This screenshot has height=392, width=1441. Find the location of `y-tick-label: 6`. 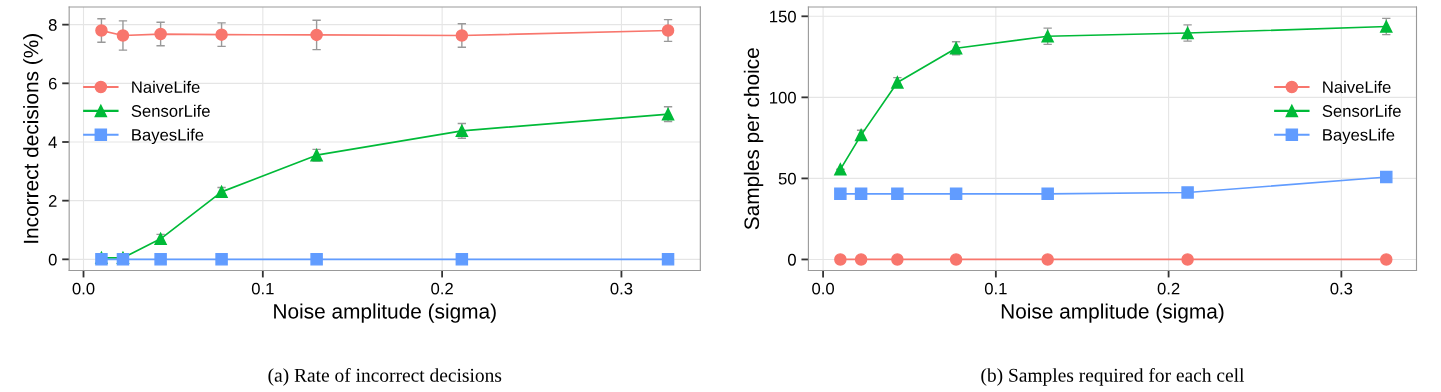

y-tick-label: 6 is located at coordinates (52, 83).